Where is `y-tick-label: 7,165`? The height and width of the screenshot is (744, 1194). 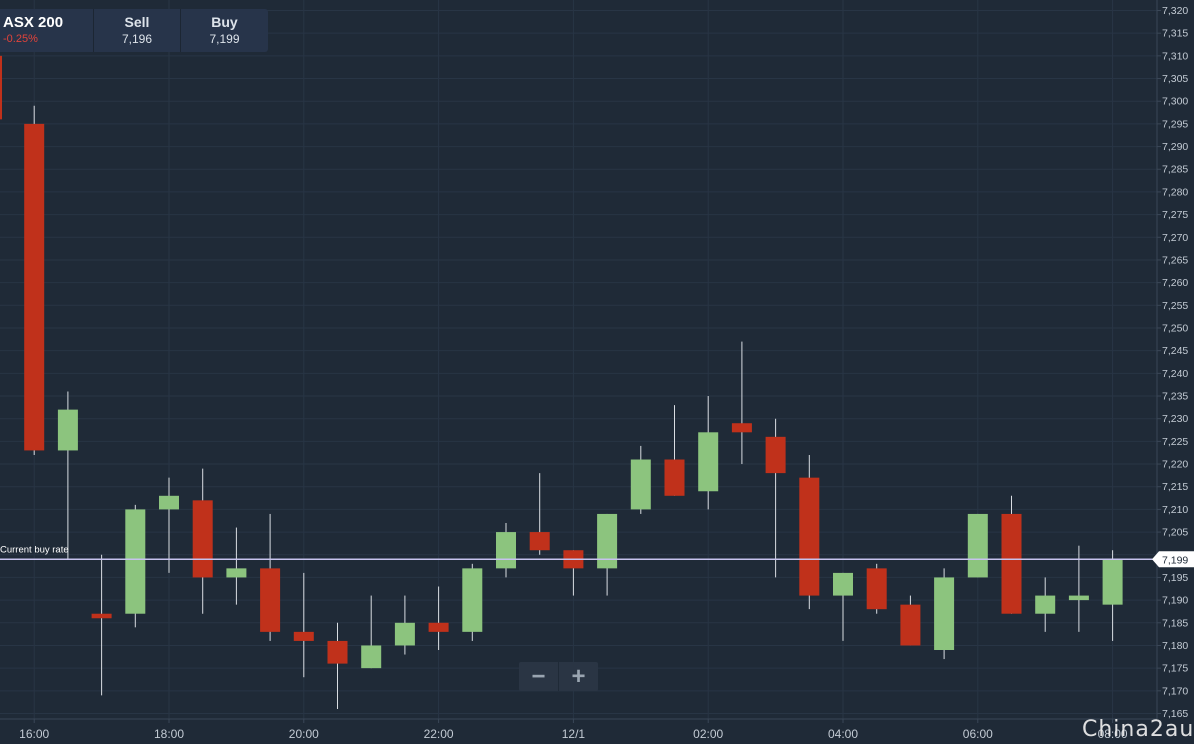
y-tick-label: 7,165 is located at coordinates (1175, 714).